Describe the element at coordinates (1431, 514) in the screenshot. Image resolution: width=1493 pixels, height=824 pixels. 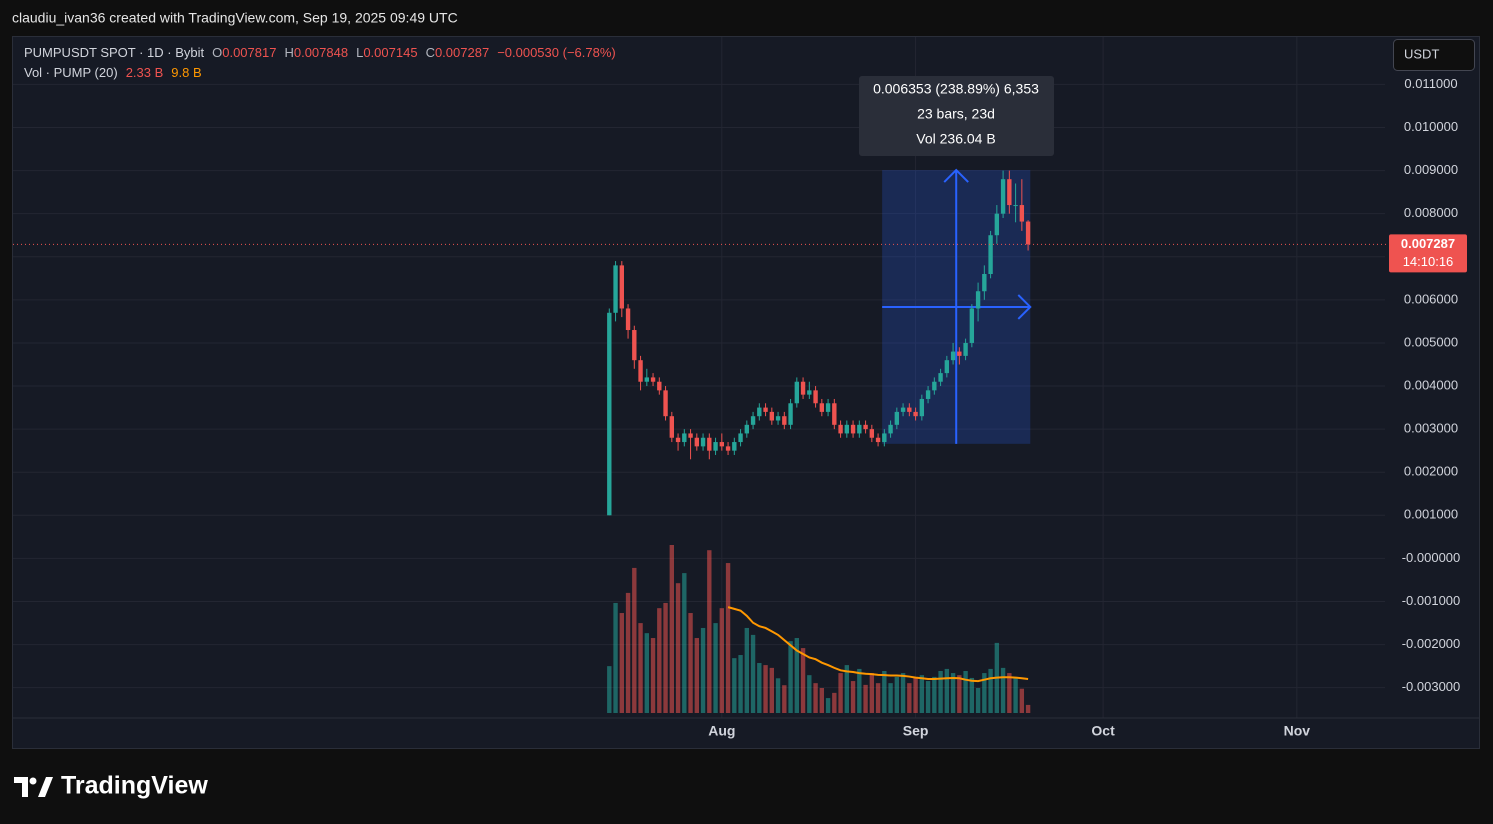
I see `y-tick-label: 0.001000` at that location.